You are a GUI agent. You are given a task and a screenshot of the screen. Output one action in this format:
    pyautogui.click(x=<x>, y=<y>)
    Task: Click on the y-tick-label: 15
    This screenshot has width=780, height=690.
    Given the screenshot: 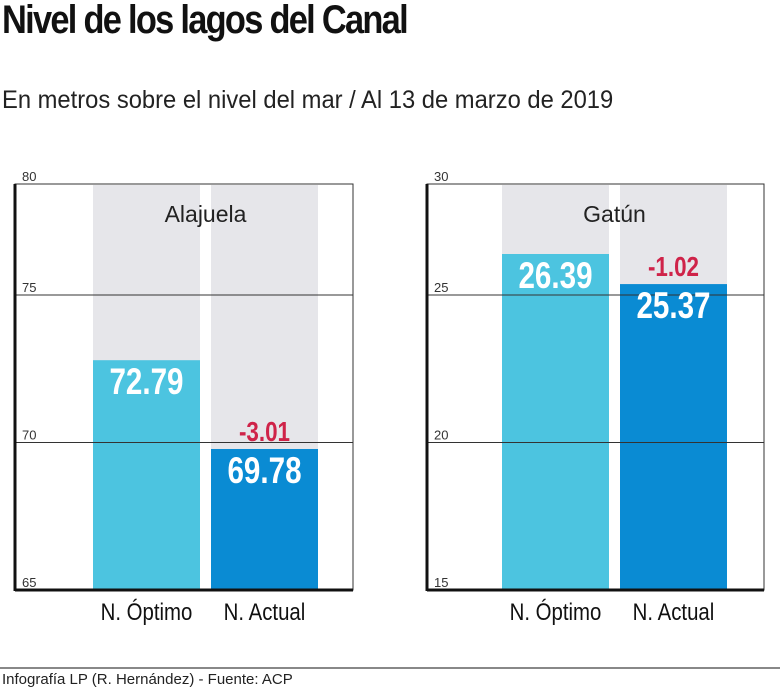 What is the action you would take?
    pyautogui.click(x=441, y=582)
    